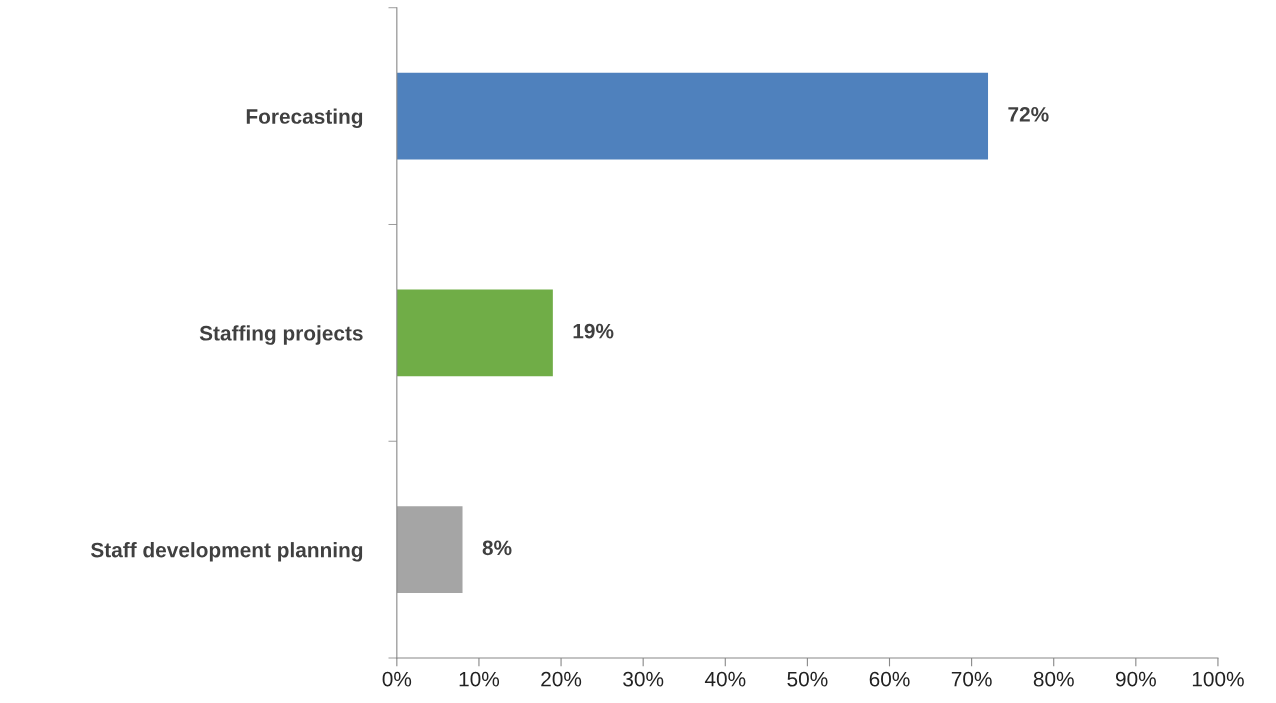  What do you see at coordinates (304, 118) in the screenshot?
I see `y-tick-label: Forecasting` at bounding box center [304, 118].